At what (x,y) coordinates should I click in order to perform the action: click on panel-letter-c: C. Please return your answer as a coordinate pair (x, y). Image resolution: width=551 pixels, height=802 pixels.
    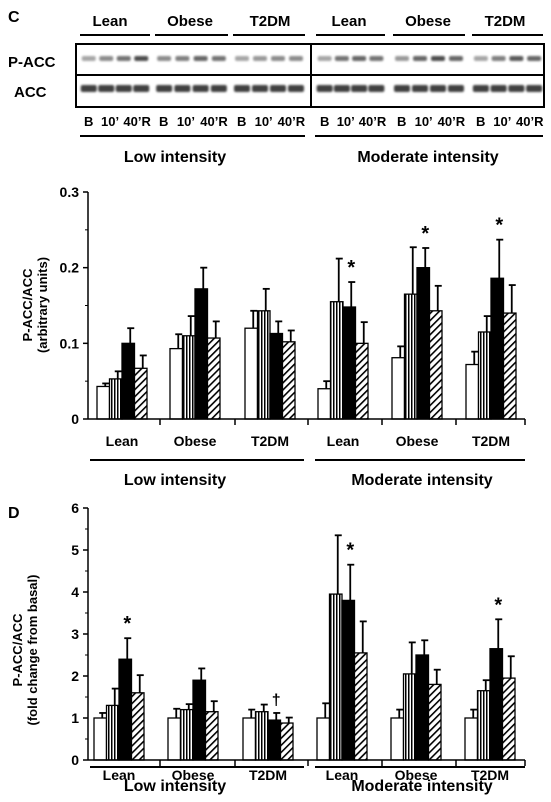
    Looking at the image, I should click on (14, 17).